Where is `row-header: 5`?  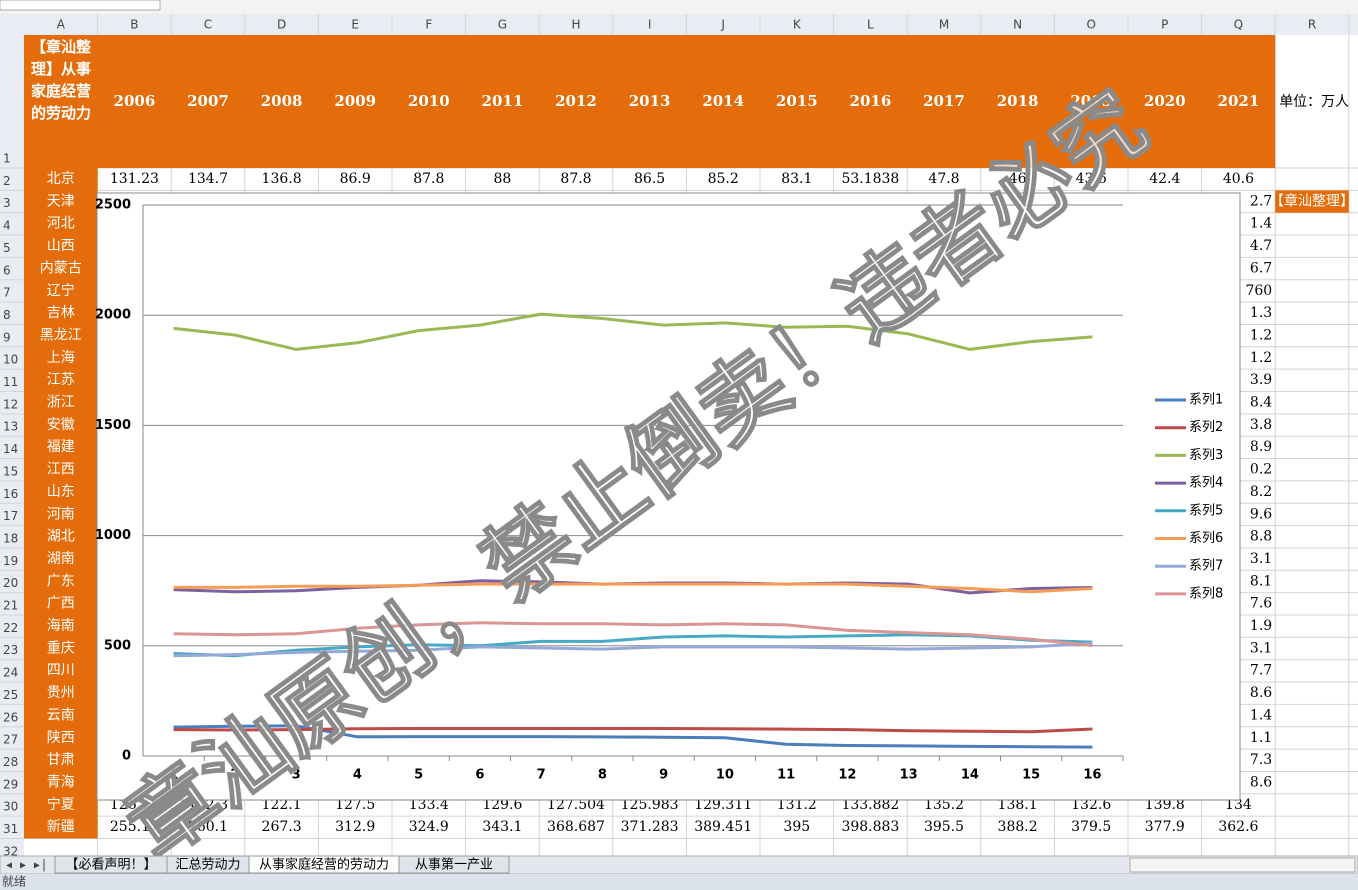
row-header: 5 is located at coordinates (7, 248).